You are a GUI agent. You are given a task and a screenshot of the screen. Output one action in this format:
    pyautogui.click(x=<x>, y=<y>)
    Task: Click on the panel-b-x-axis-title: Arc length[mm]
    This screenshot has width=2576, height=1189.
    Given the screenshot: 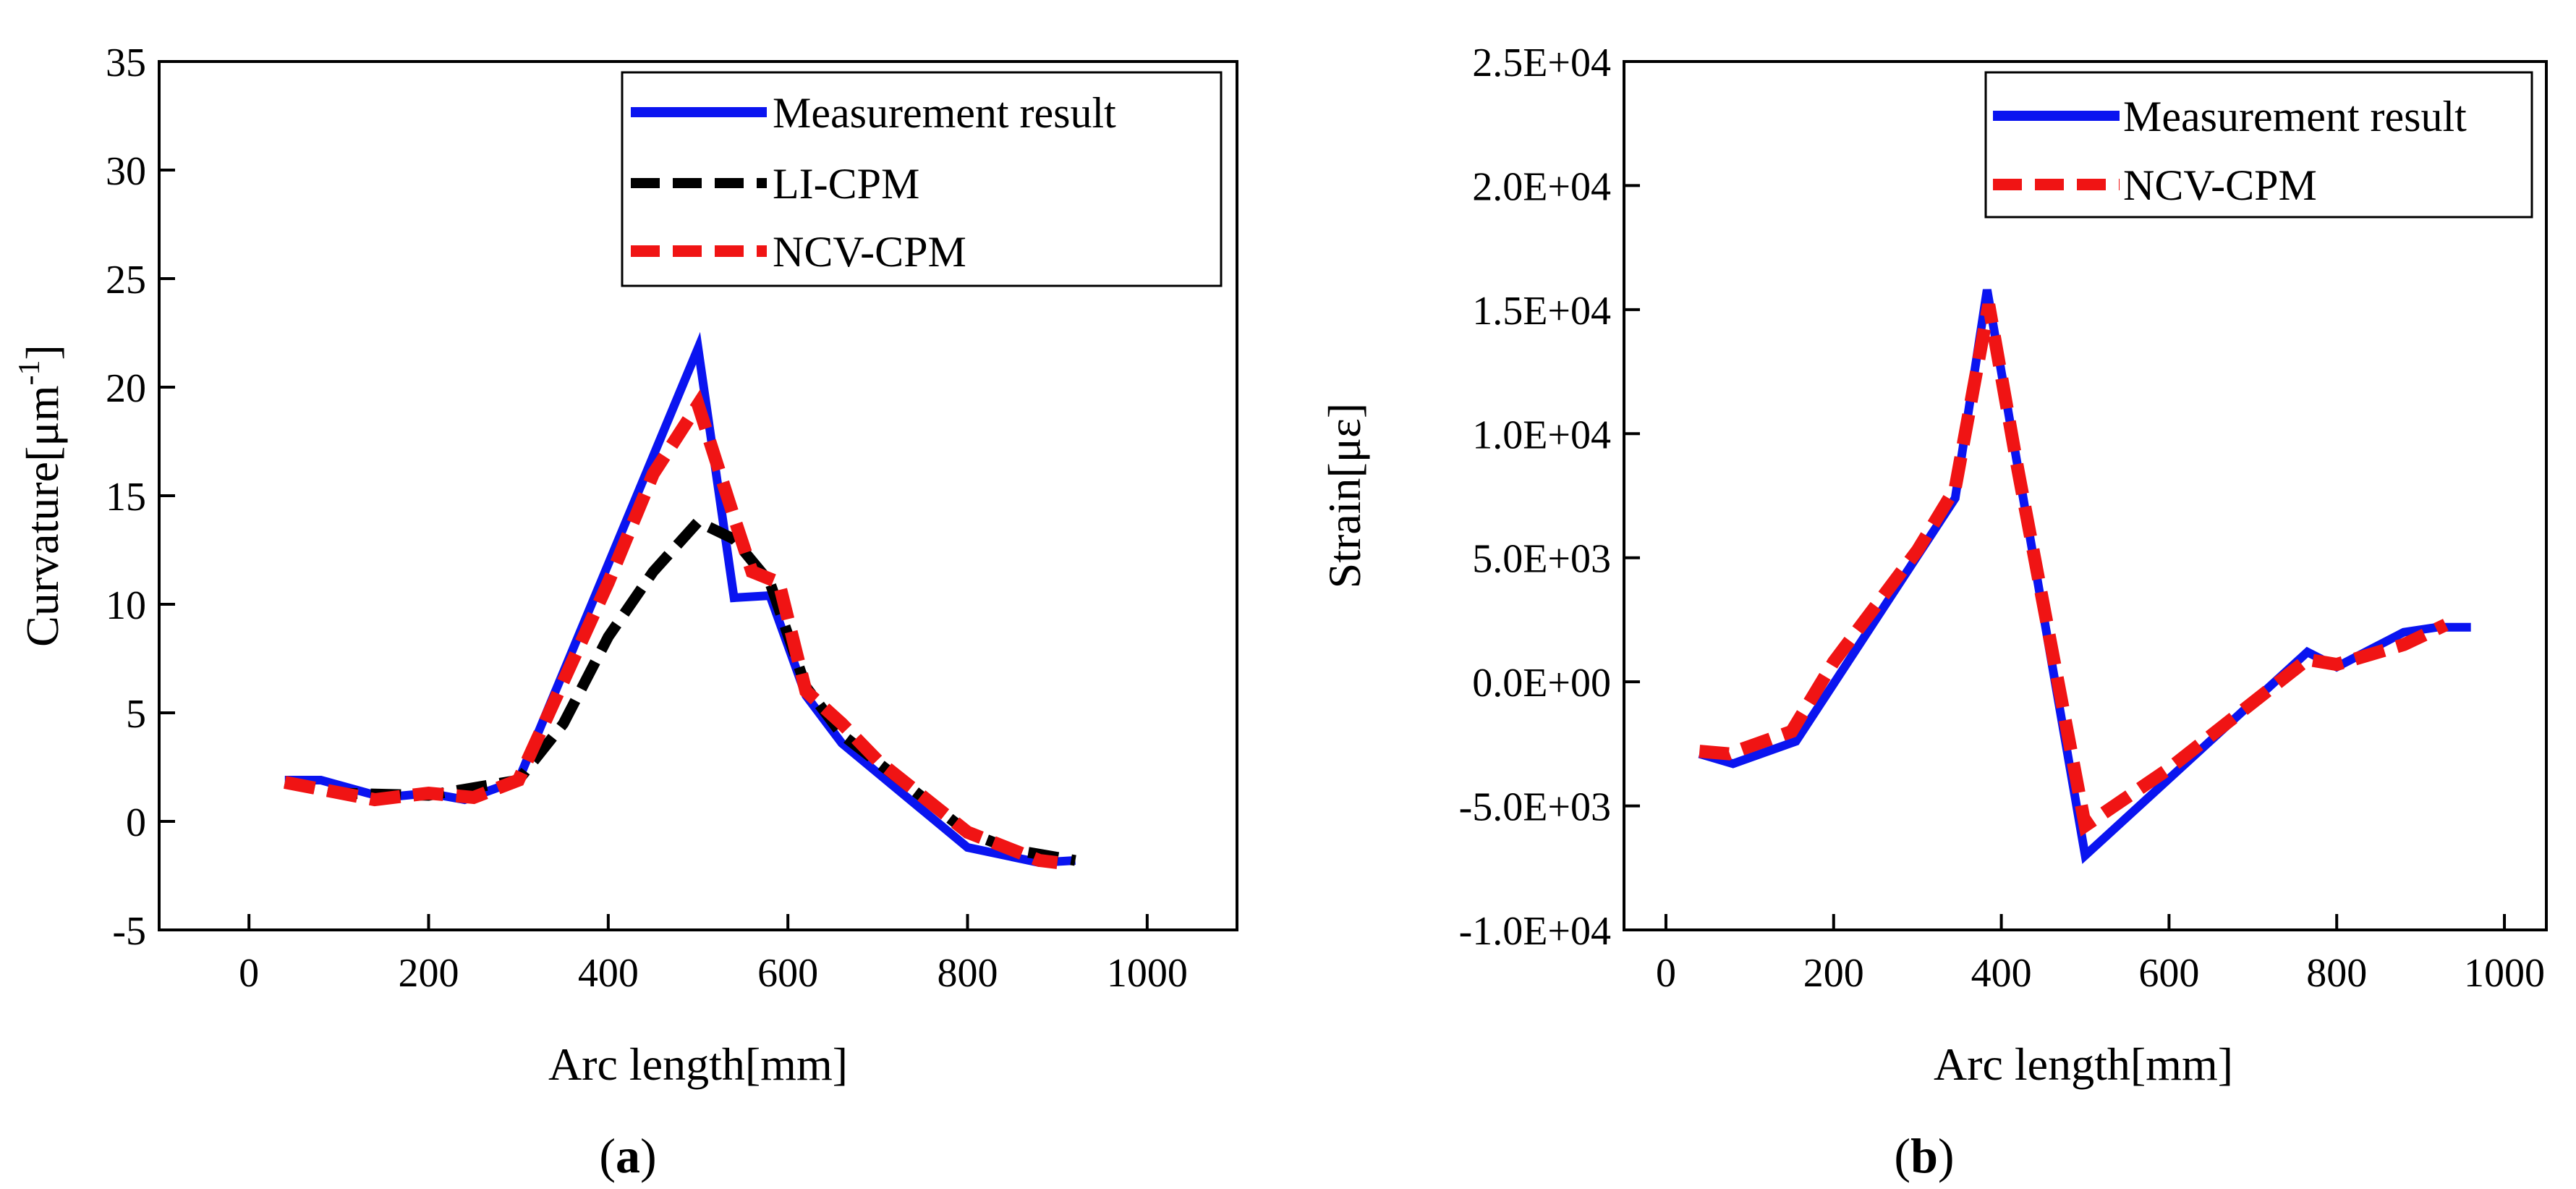 What is the action you would take?
    pyautogui.click(x=2083, y=1064)
    